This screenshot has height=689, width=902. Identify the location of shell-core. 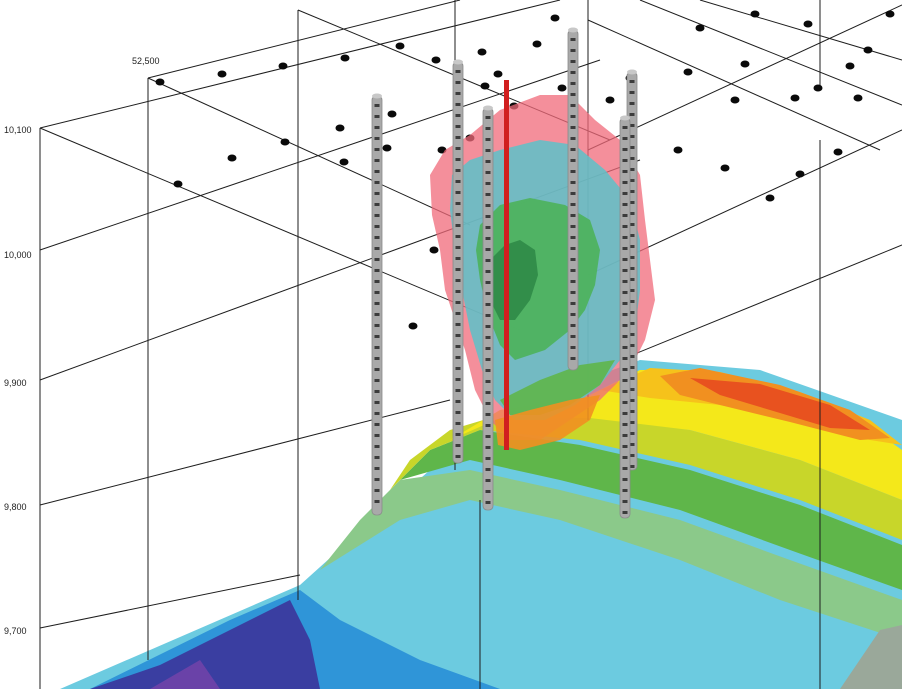
(511, 280).